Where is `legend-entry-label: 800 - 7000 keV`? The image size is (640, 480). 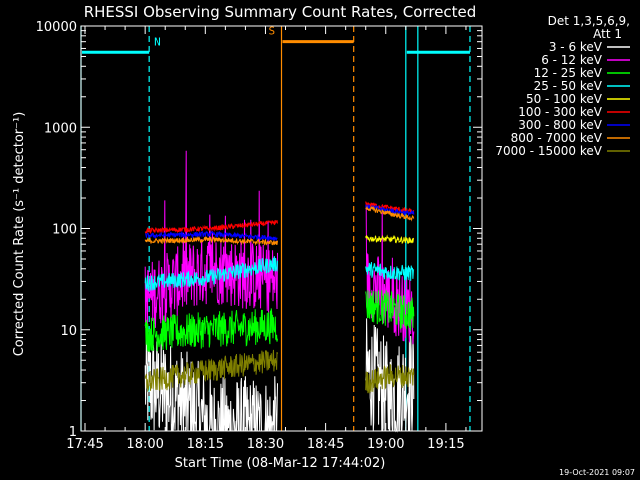 legend-entry-label: 800 - 7000 keV is located at coordinates (557, 138).